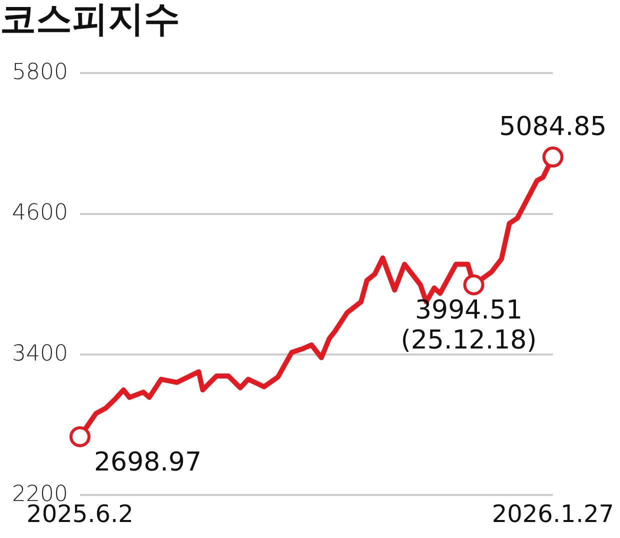  I want to click on y-tick-label: 5800, so click(40, 72).